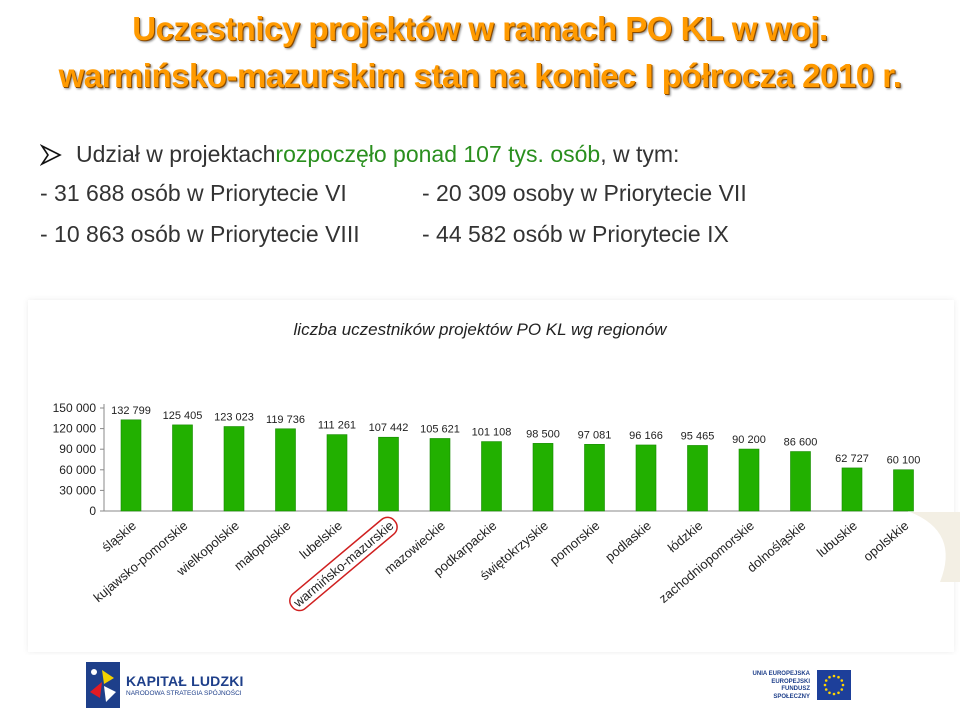  Describe the element at coordinates (904, 461) in the screenshot. I see `data-label: 60 100` at that location.